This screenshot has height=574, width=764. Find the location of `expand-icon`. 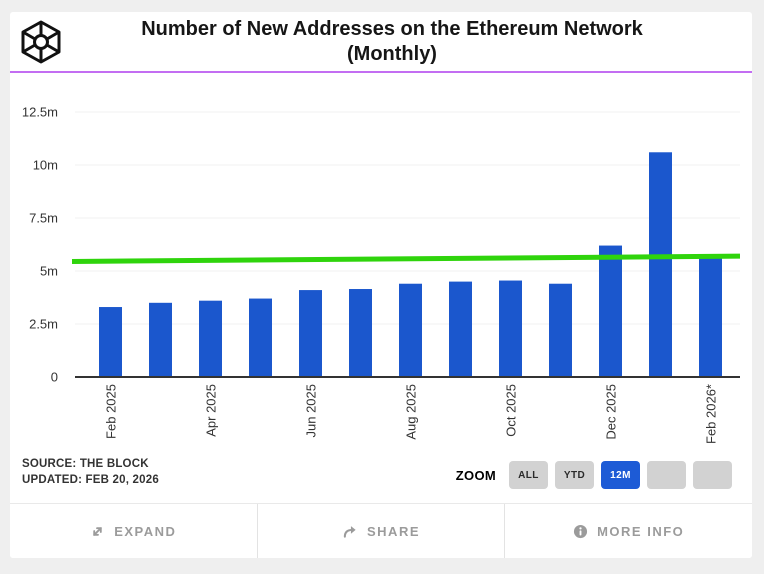

expand-icon is located at coordinates (97, 531).